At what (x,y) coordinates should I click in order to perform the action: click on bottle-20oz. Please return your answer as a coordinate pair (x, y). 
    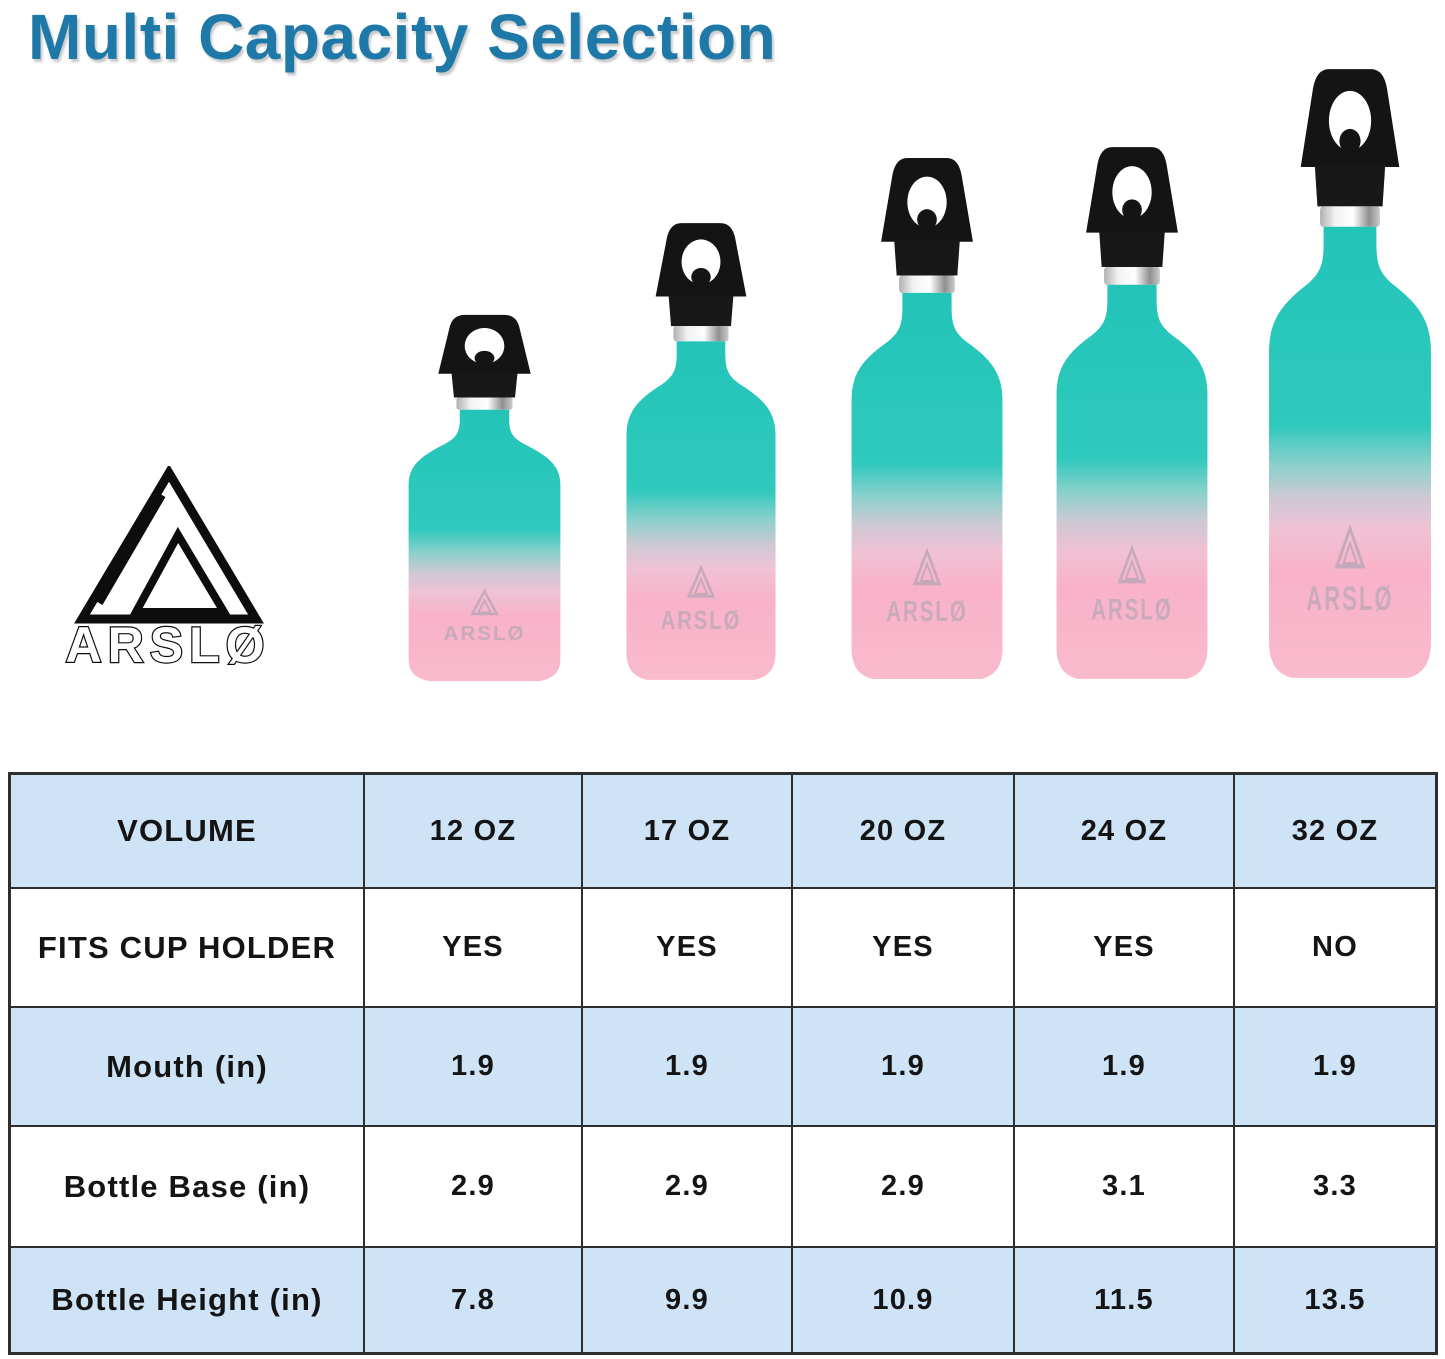
    Looking at the image, I should click on (927, 418).